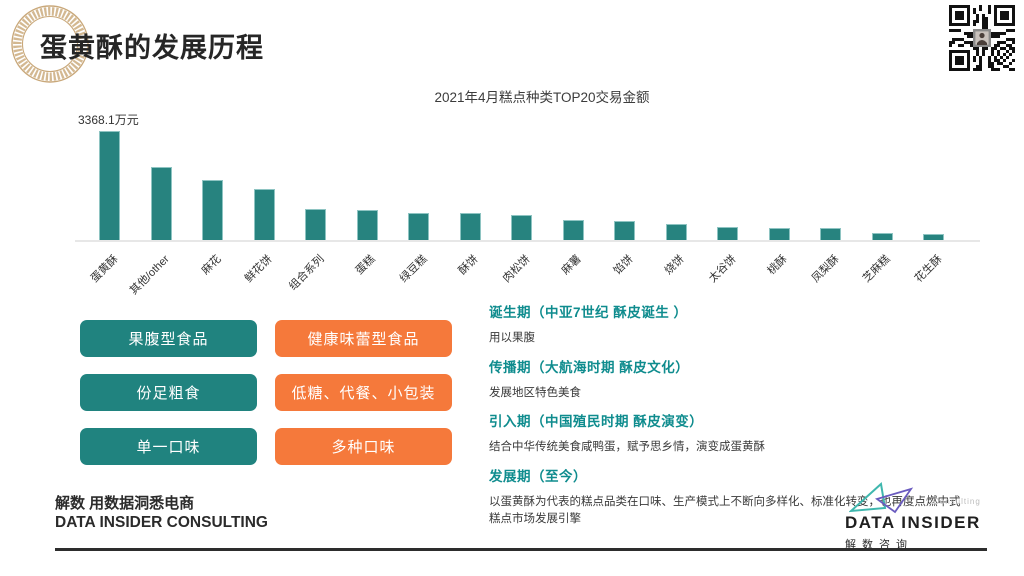 This screenshot has width=1024, height=576. What do you see at coordinates (623, 204) in the screenshot?
I see `chart-bar-slot: 馅饼` at bounding box center [623, 204].